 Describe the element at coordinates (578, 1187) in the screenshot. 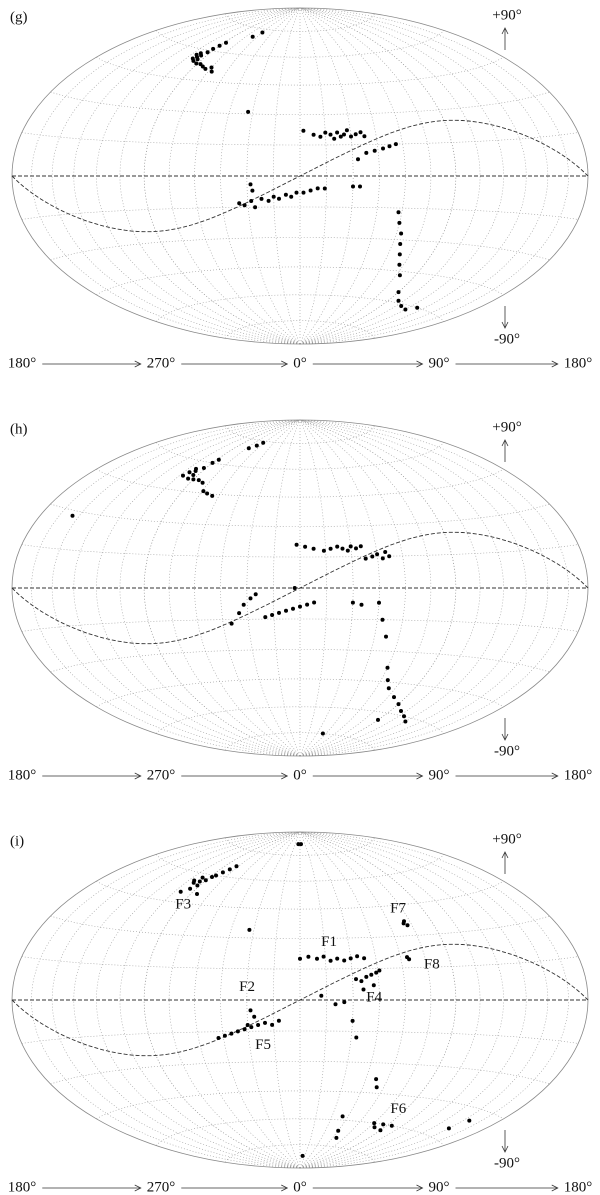

I see `x-tick-label: 180°` at that location.